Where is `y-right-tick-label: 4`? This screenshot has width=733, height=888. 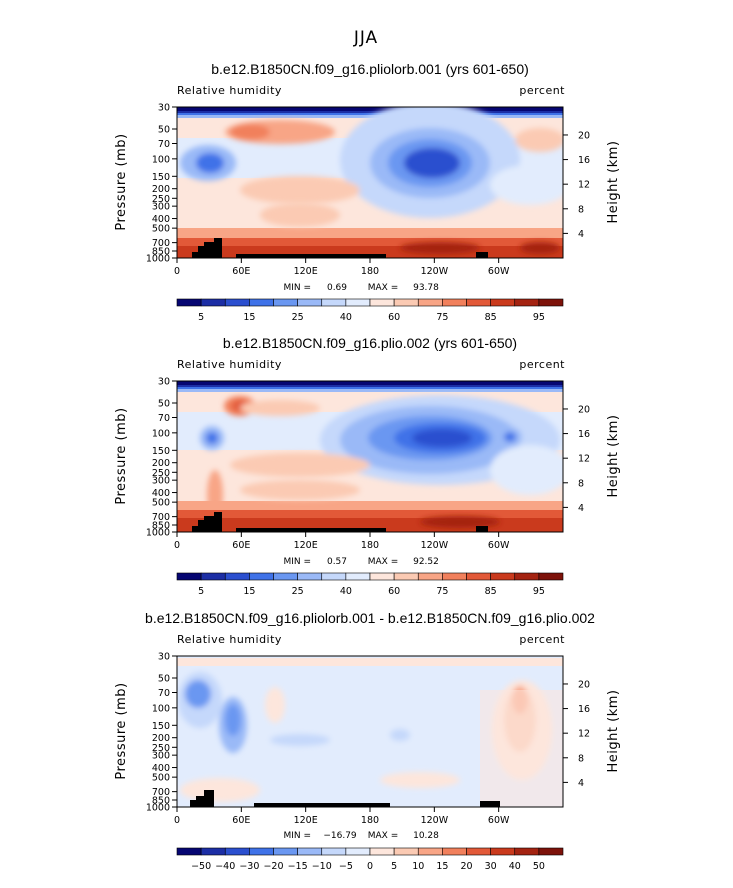 y-right-tick-label: 4 is located at coordinates (581, 508).